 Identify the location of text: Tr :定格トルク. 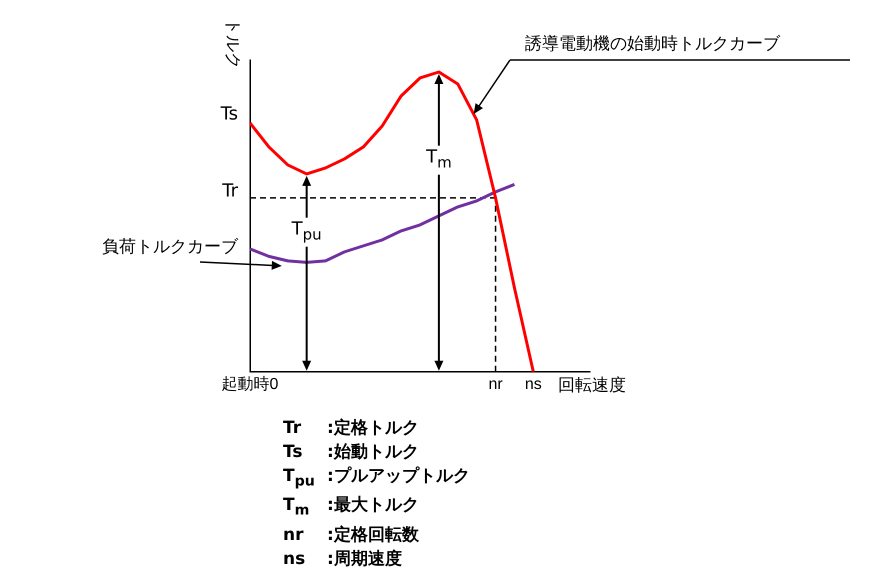
(351, 428).